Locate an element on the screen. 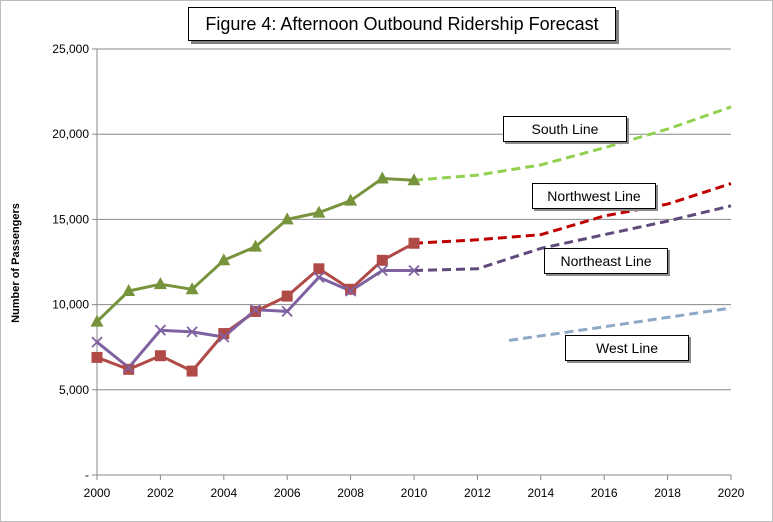 Image resolution: width=773 pixels, height=522 pixels. x-tick-label-10: 2020 is located at coordinates (731, 493).